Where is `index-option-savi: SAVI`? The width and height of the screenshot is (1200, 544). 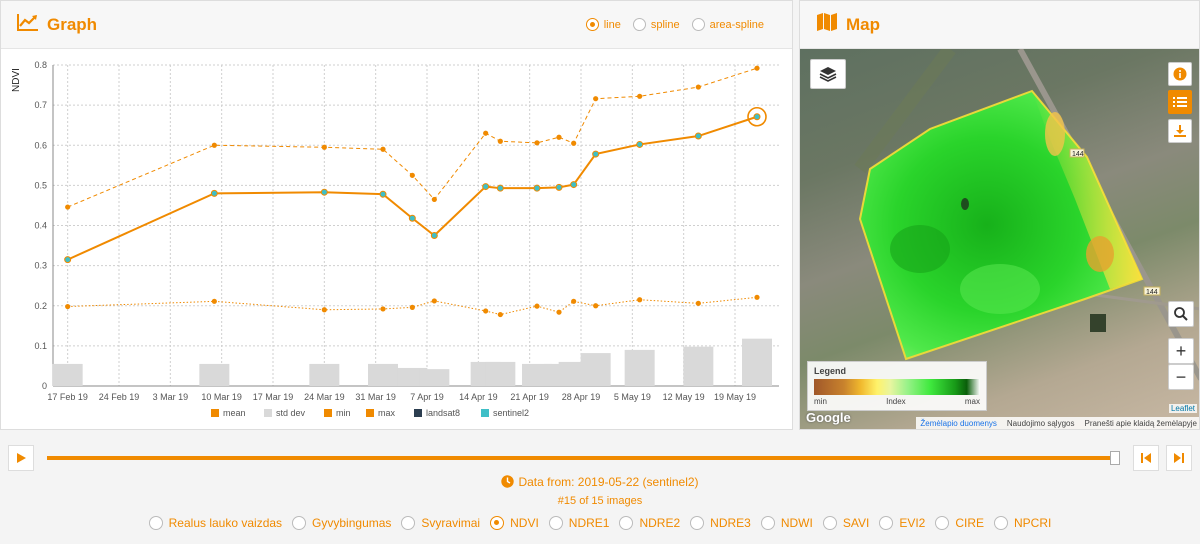 index-option-savi: SAVI is located at coordinates (846, 523).